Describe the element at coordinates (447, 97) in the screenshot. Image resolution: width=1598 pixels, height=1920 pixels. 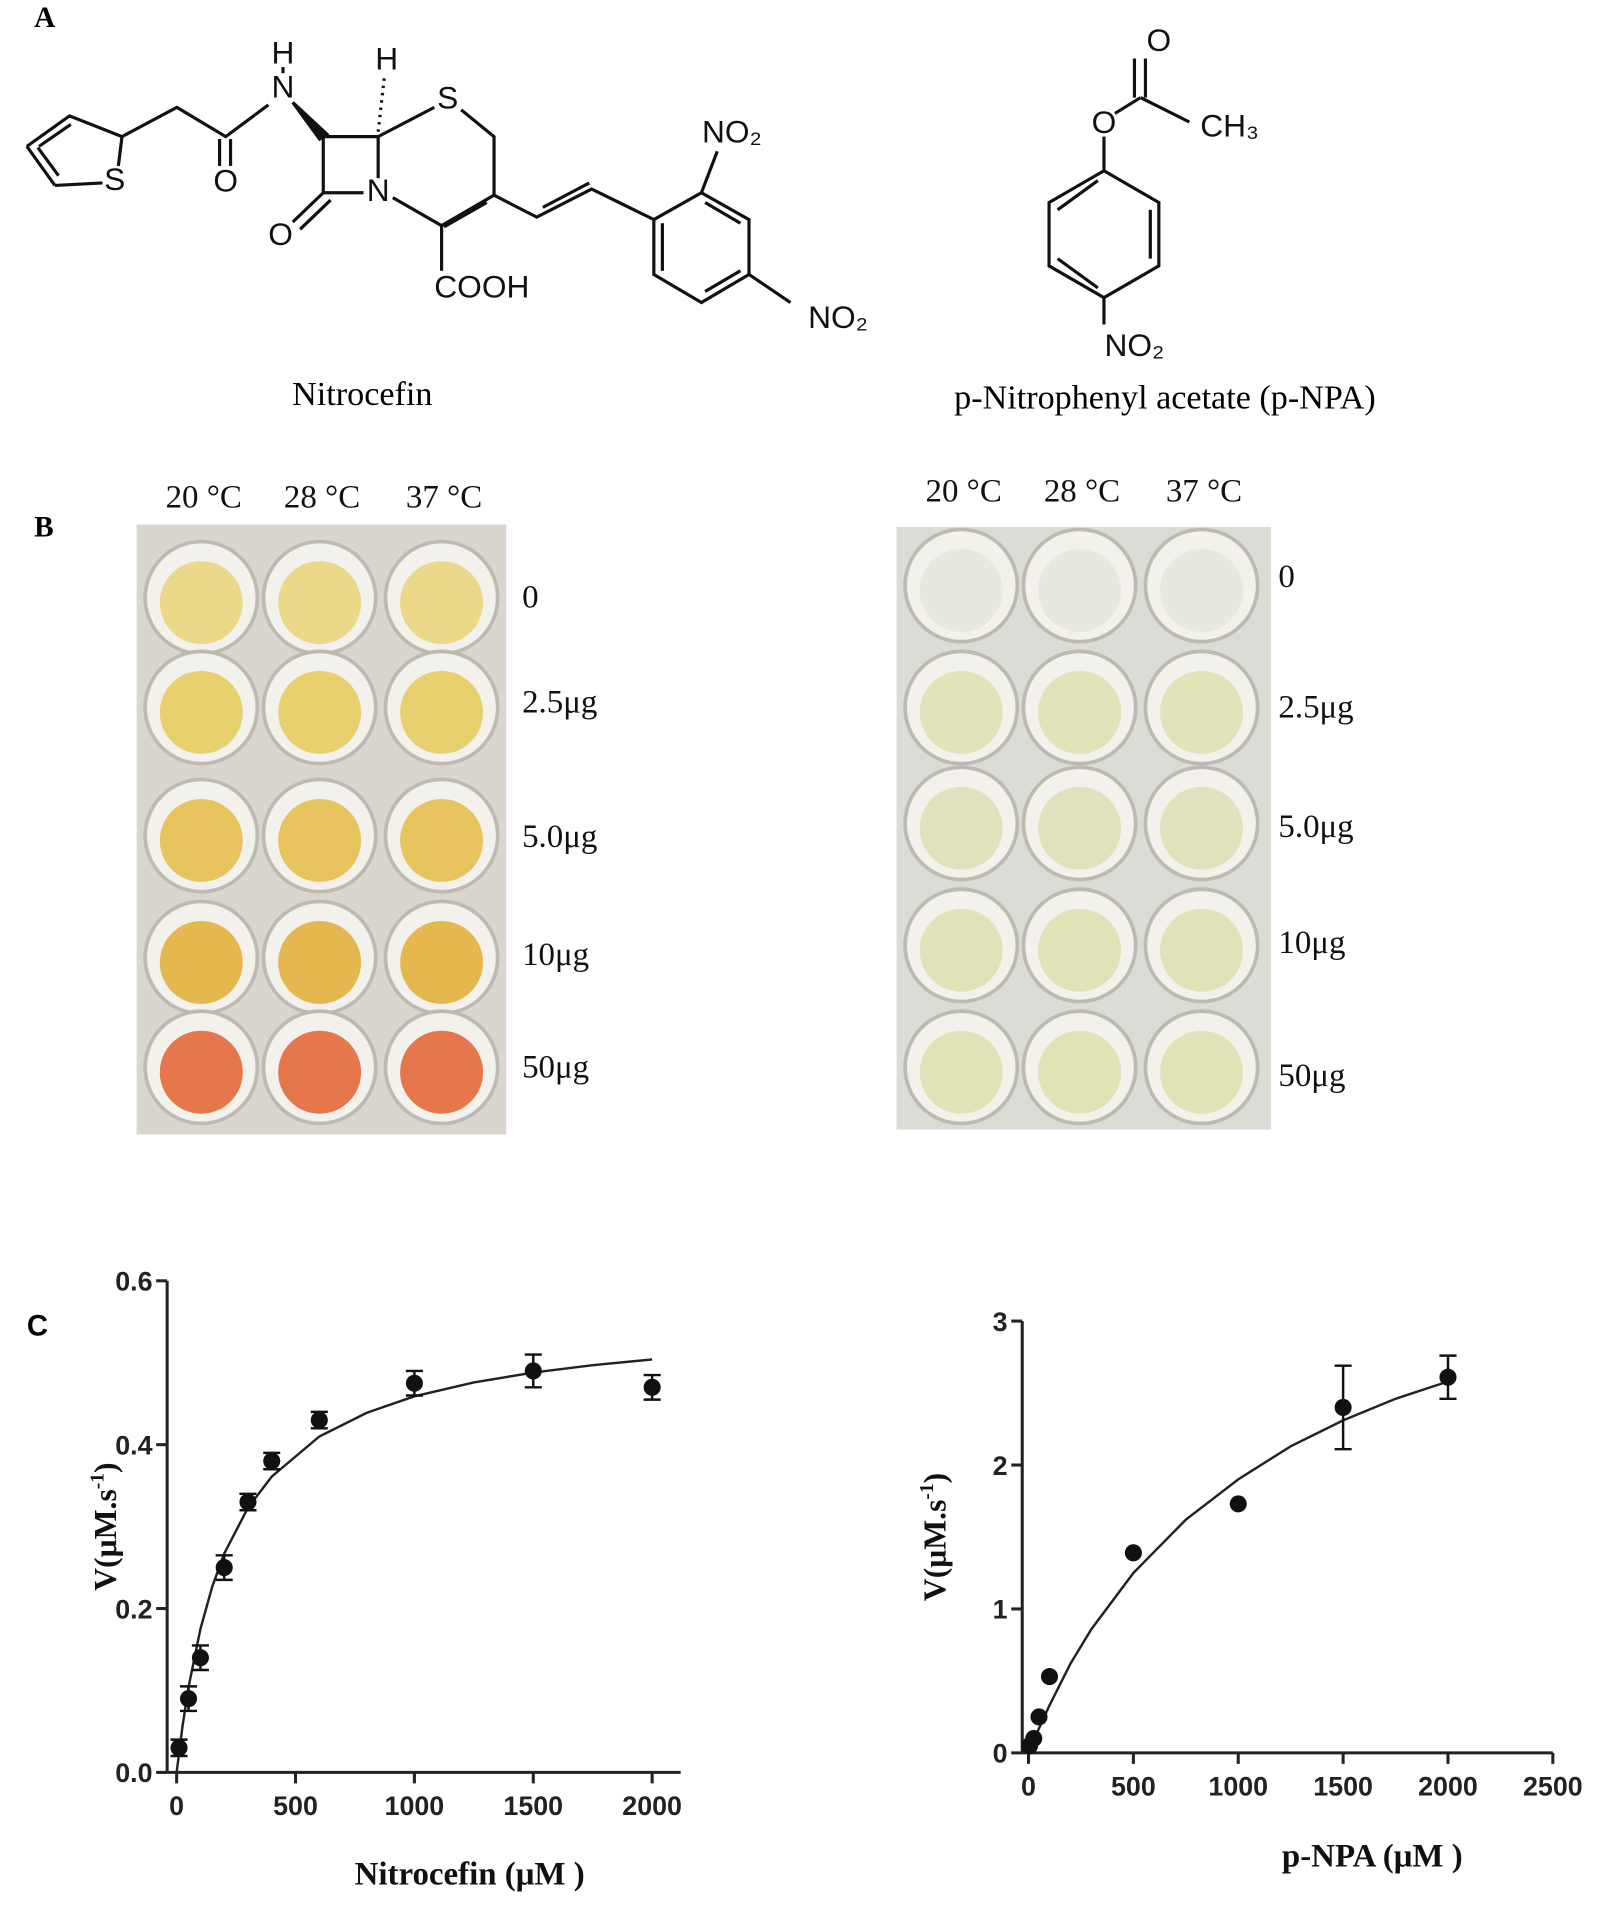
I see `atom-label: S` at that location.